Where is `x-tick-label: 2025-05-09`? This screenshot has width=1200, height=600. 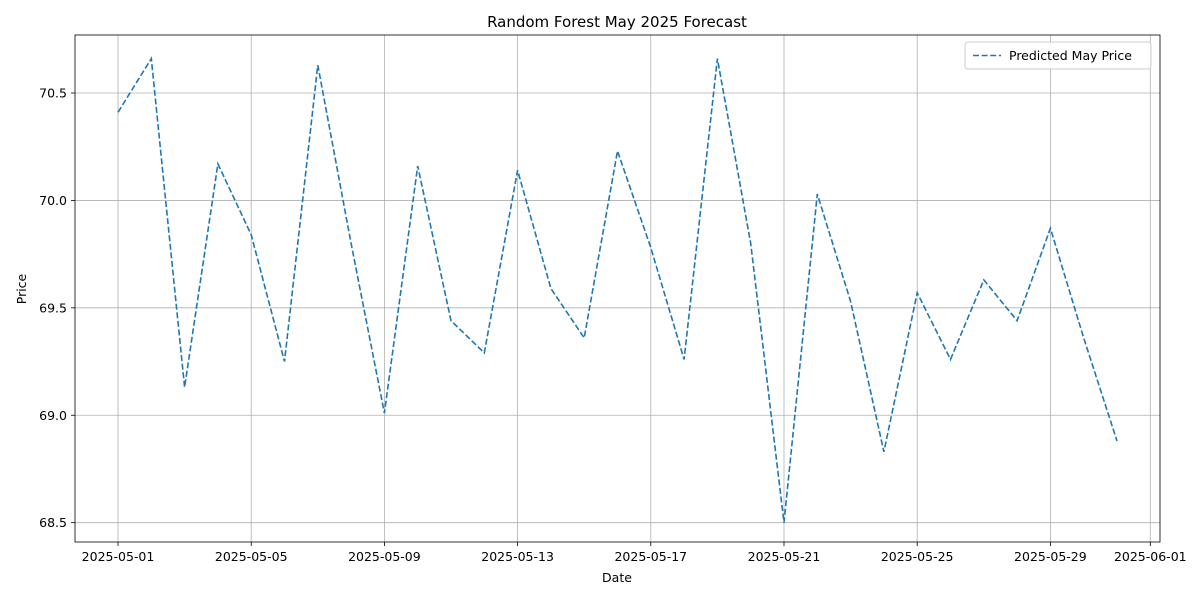 x-tick-label: 2025-05-09 is located at coordinates (384, 556).